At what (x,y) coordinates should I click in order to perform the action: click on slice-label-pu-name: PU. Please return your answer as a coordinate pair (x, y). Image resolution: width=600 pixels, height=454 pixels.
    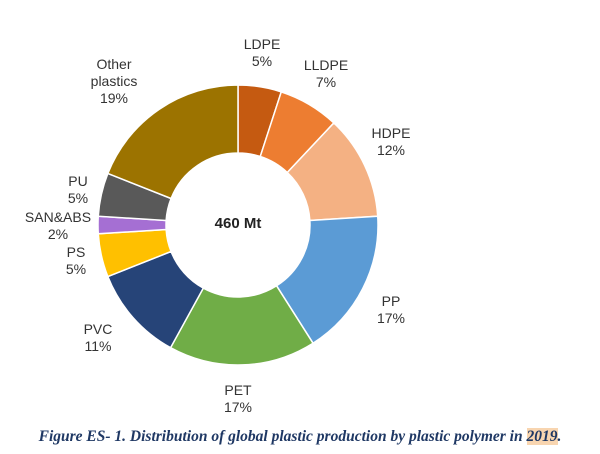
    Looking at the image, I should click on (77, 181).